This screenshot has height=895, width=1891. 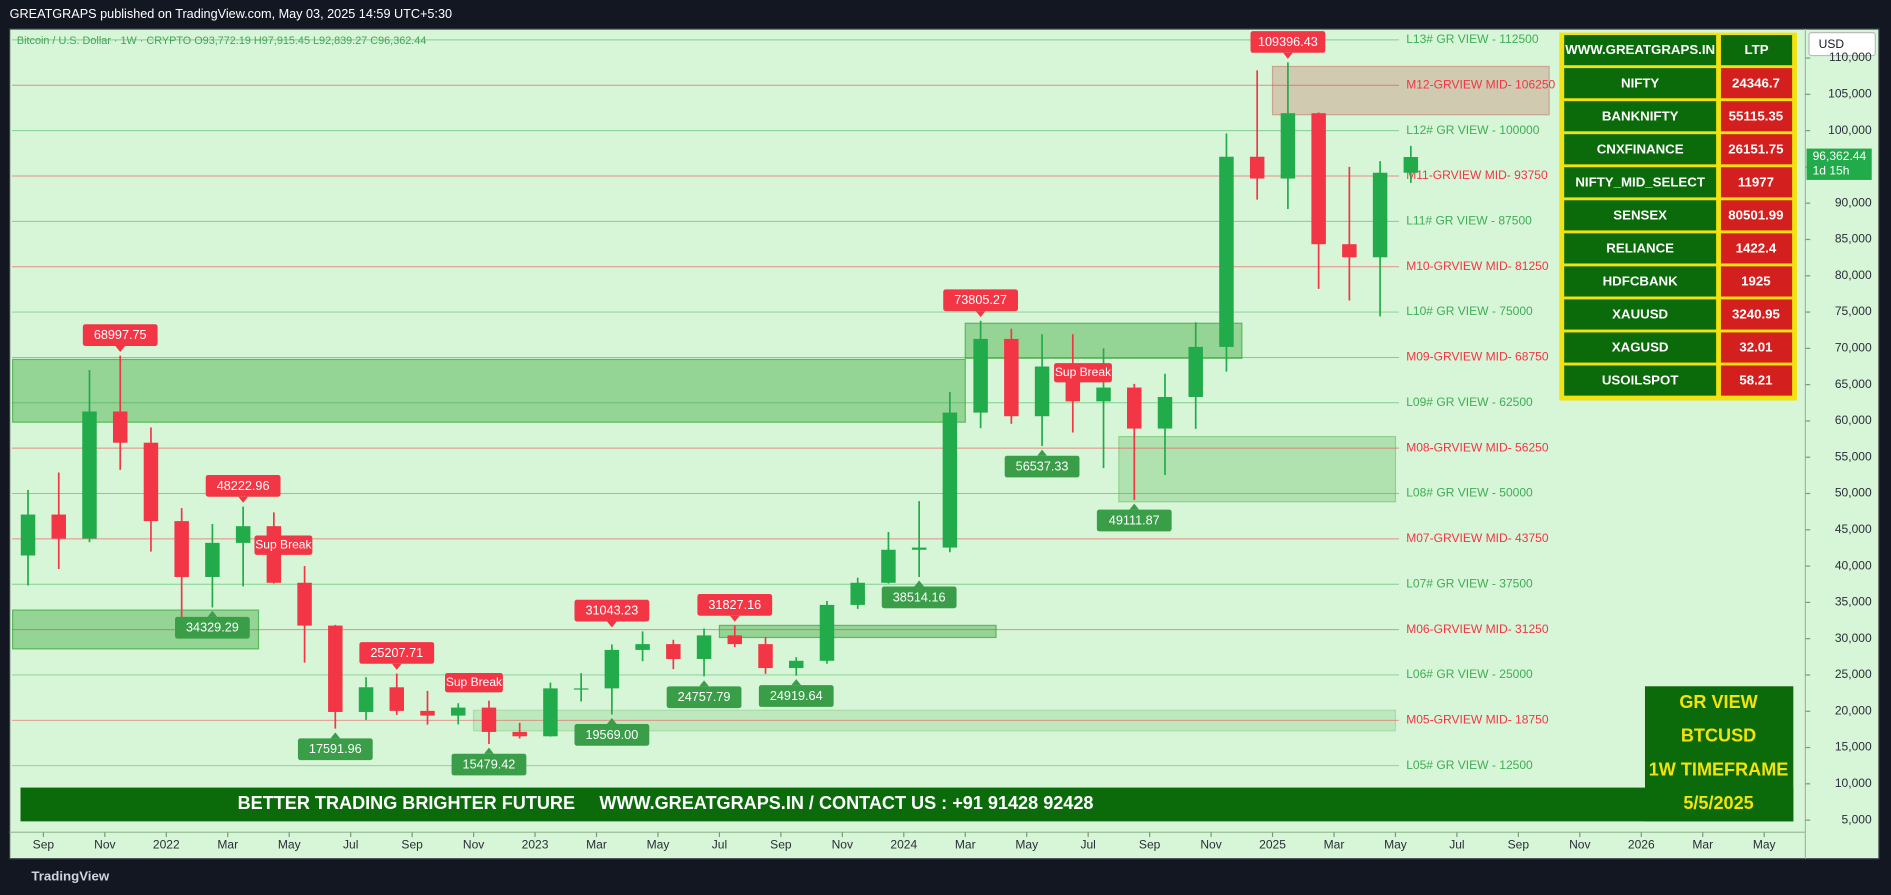 What do you see at coordinates (406, 803) in the screenshot?
I see `banner-left: BETTER TRADING BRIGHTER FUTURE` at bounding box center [406, 803].